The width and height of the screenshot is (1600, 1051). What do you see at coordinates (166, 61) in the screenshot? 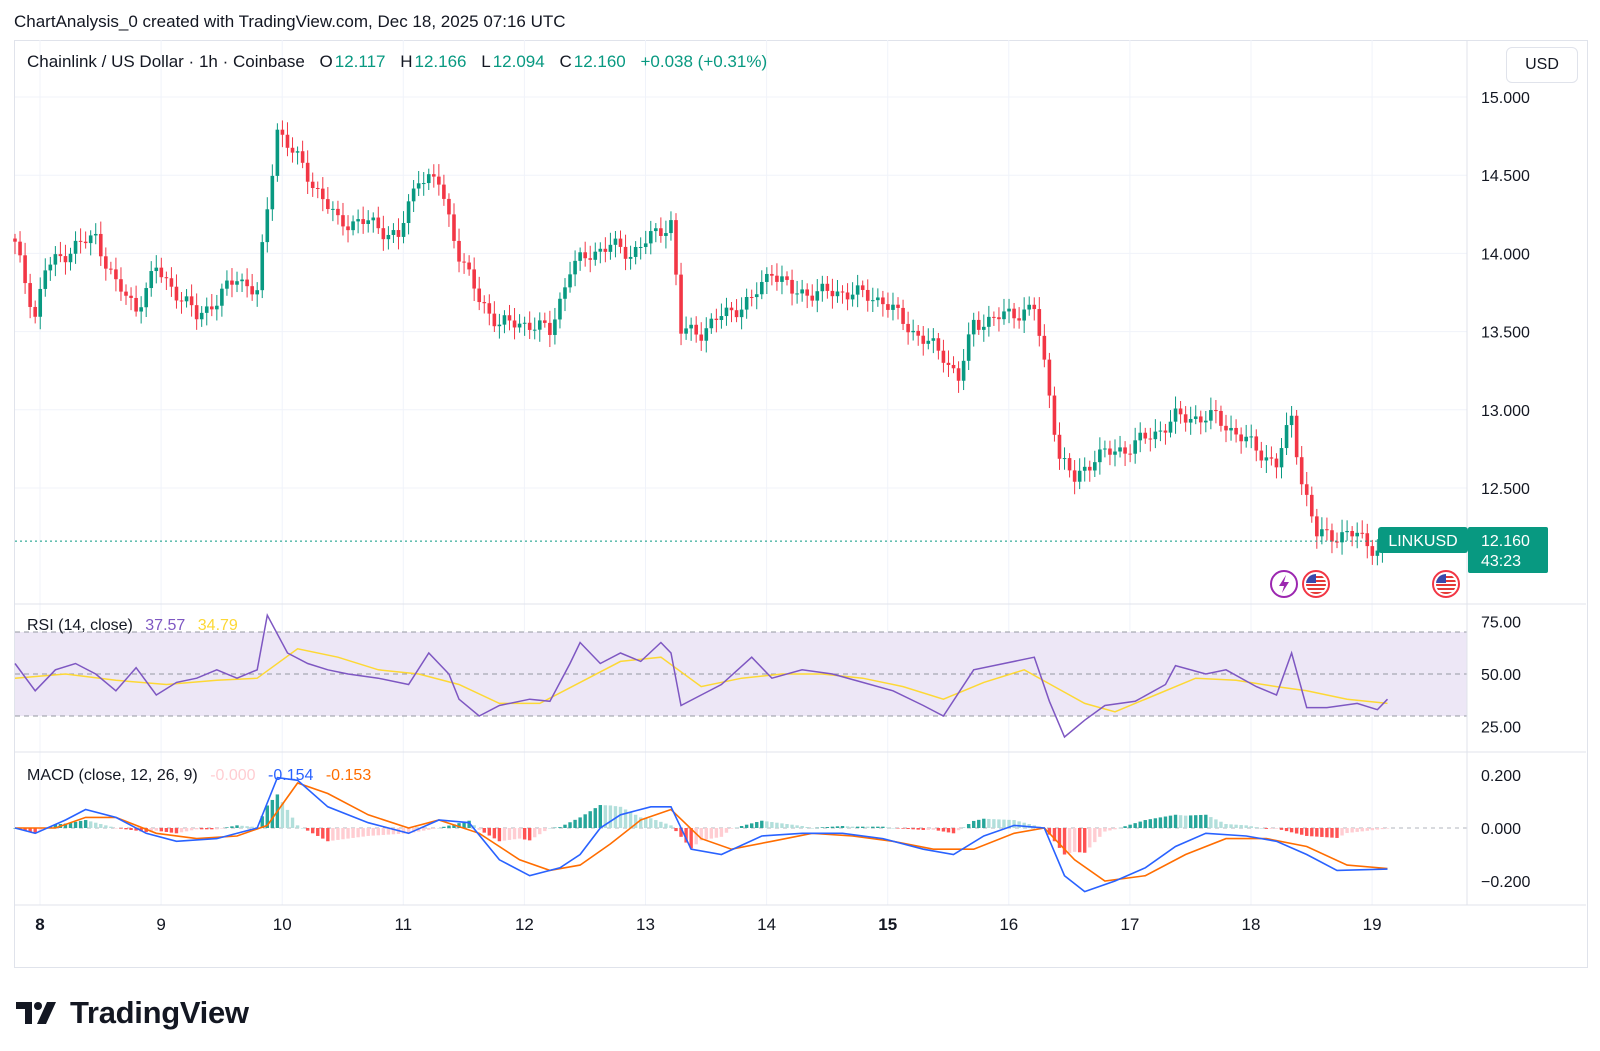
I see `symbol-title: Chainlink / US Dollar · 1h · Coinbase` at bounding box center [166, 61].